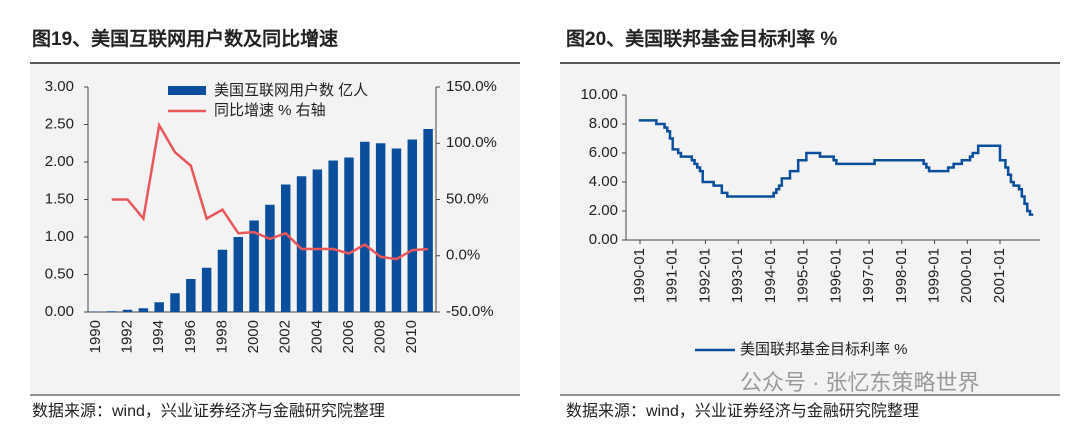  I want to click on y-tick-label: 6.00, so click(603, 152).